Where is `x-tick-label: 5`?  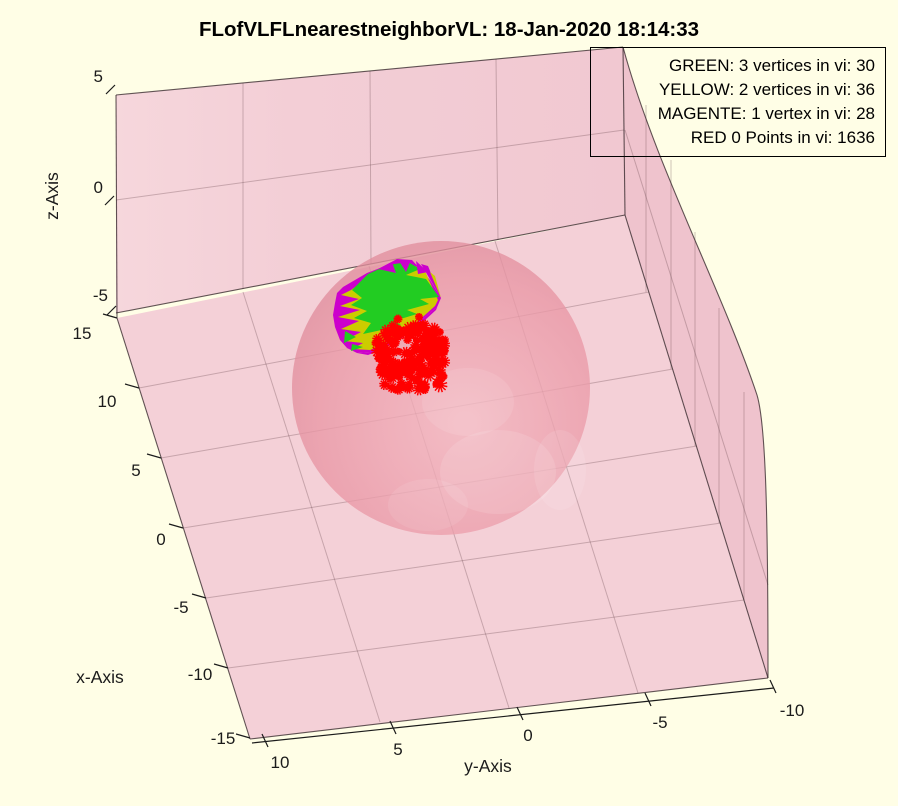 x-tick-label: 5 is located at coordinates (135, 470).